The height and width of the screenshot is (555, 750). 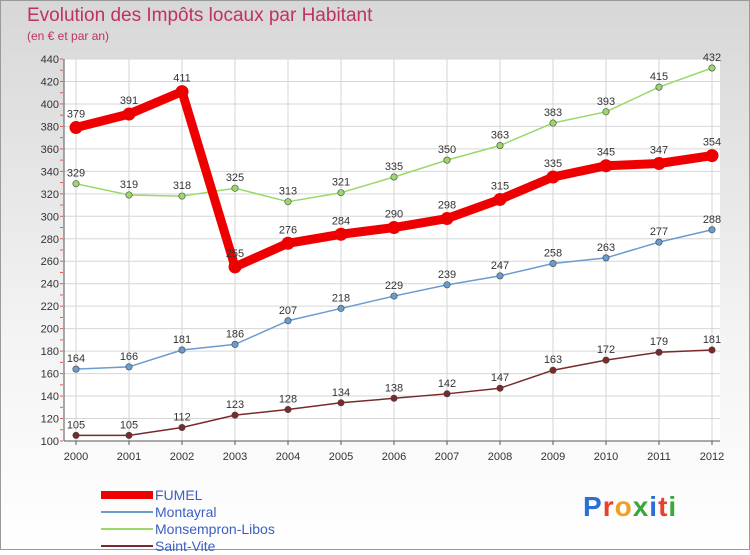 What do you see at coordinates (50, 285) in the screenshot?
I see `y-tick-label: 240` at bounding box center [50, 285].